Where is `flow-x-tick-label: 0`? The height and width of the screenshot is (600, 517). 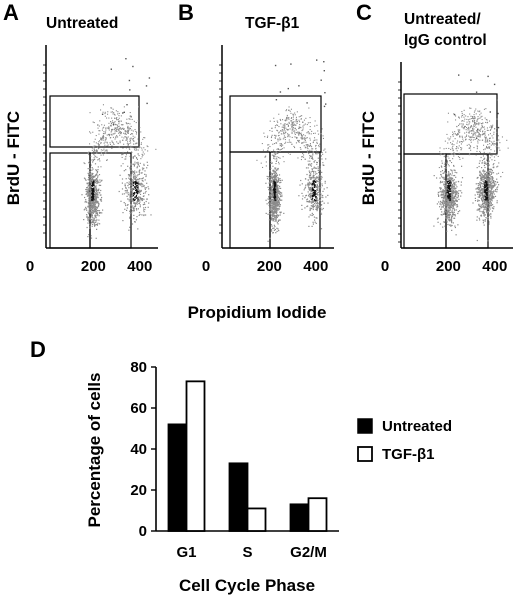
flow-x-tick-label: 0 is located at coordinates (385, 266).